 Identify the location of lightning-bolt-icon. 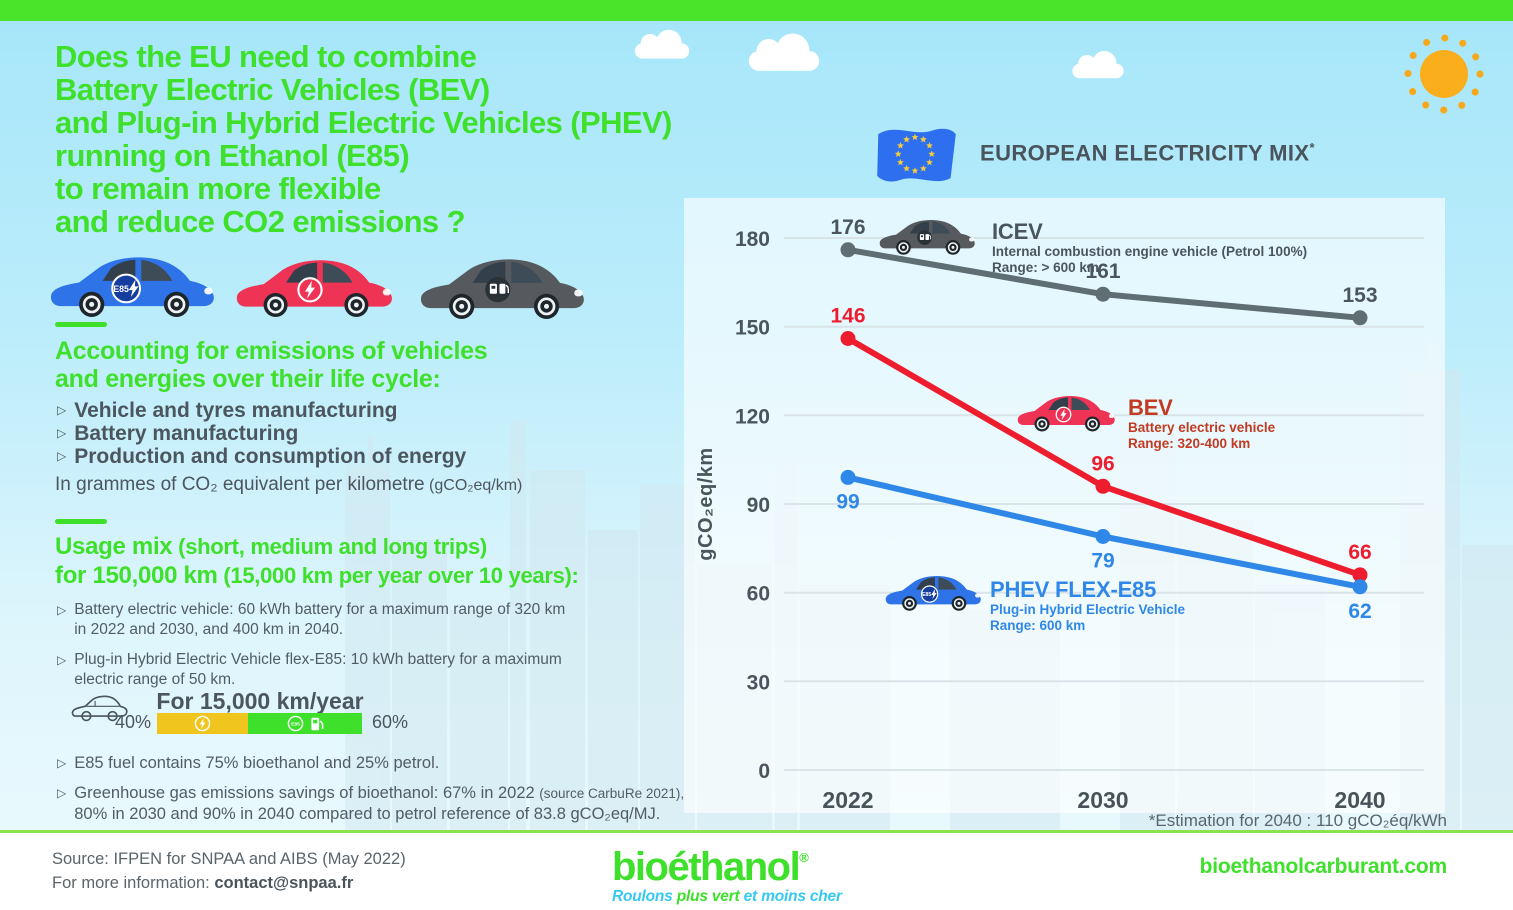
(202, 723).